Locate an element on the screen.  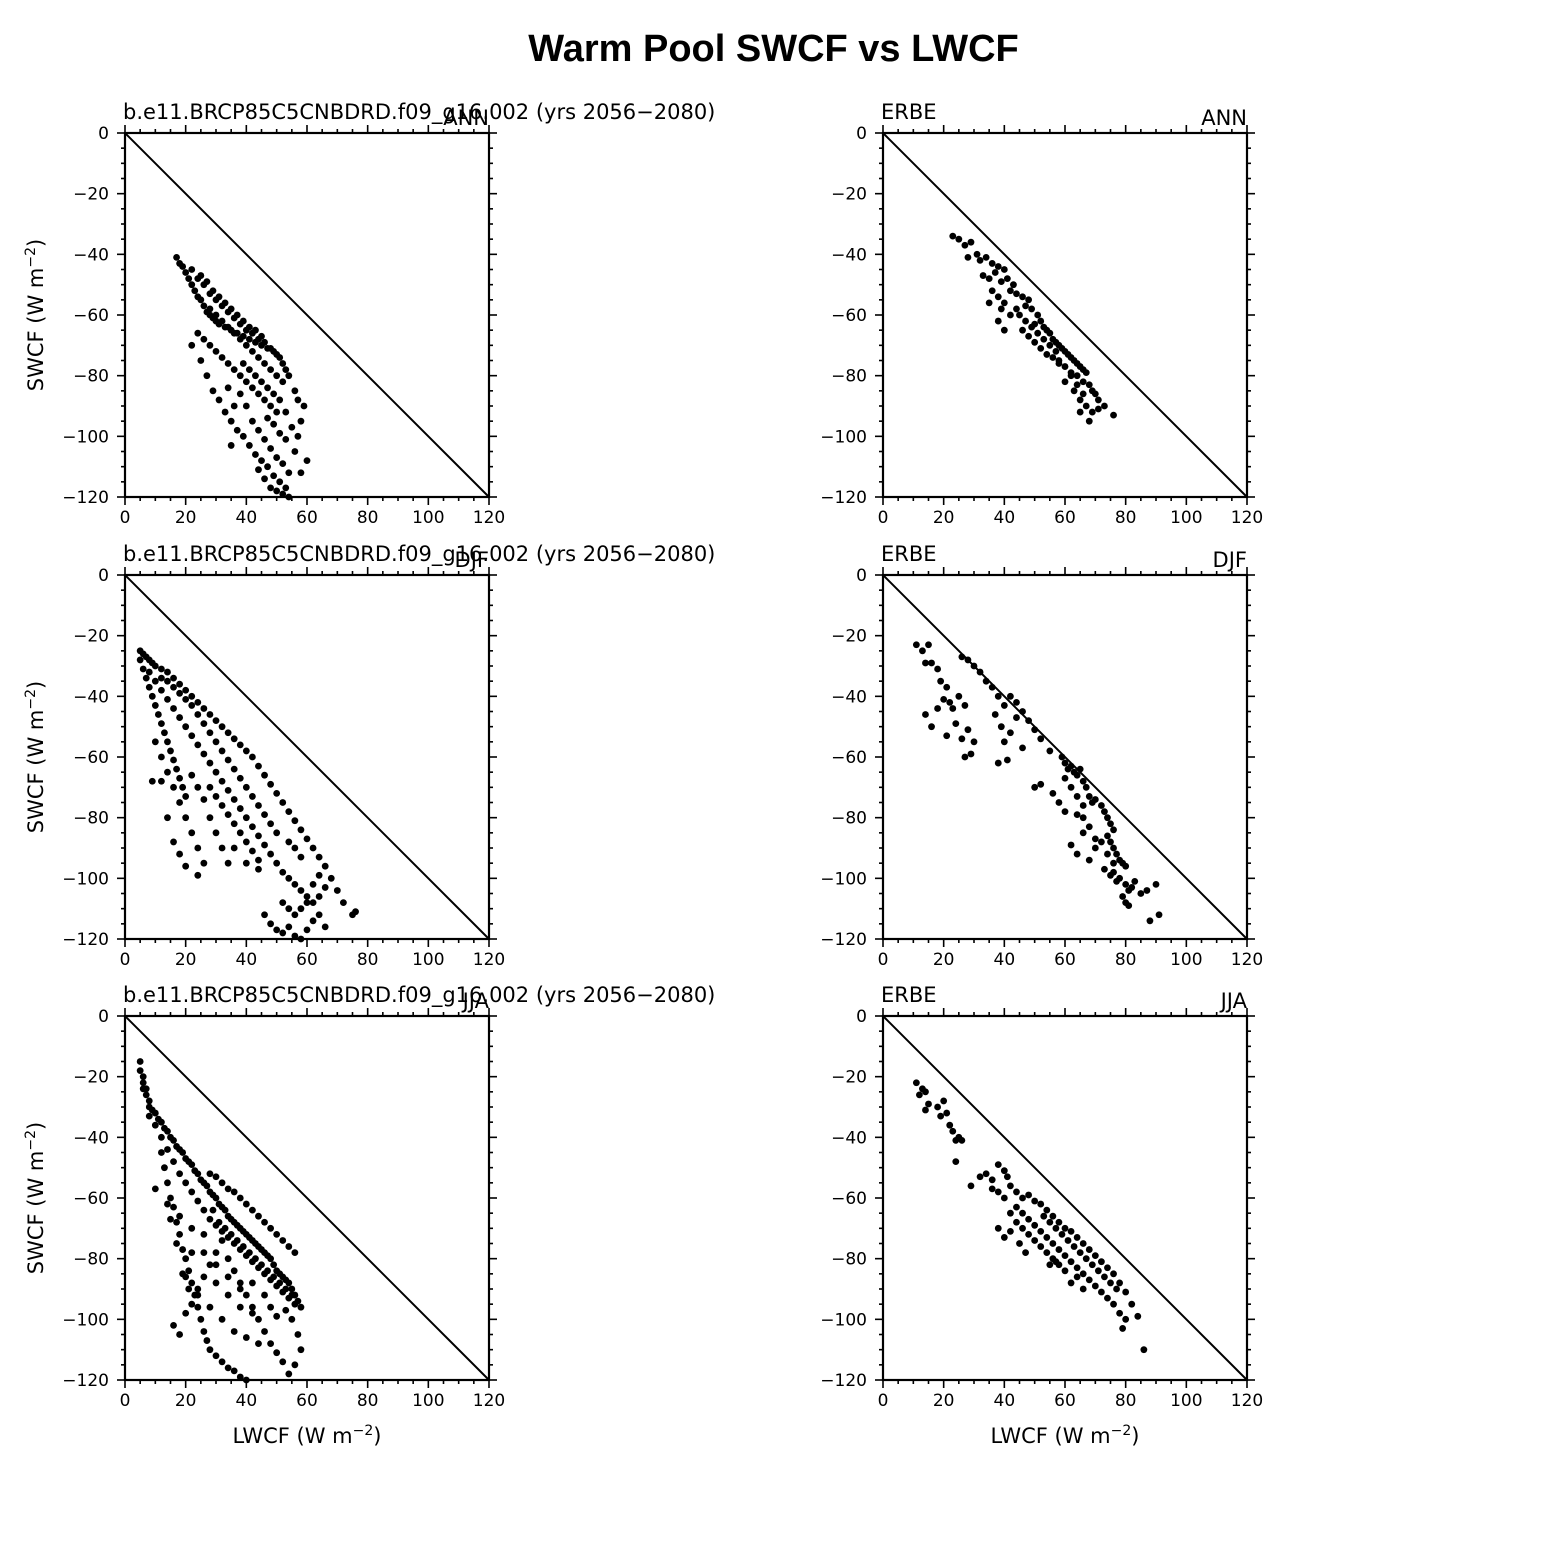
x-tick-label: 60 is located at coordinates (1065, 1401).